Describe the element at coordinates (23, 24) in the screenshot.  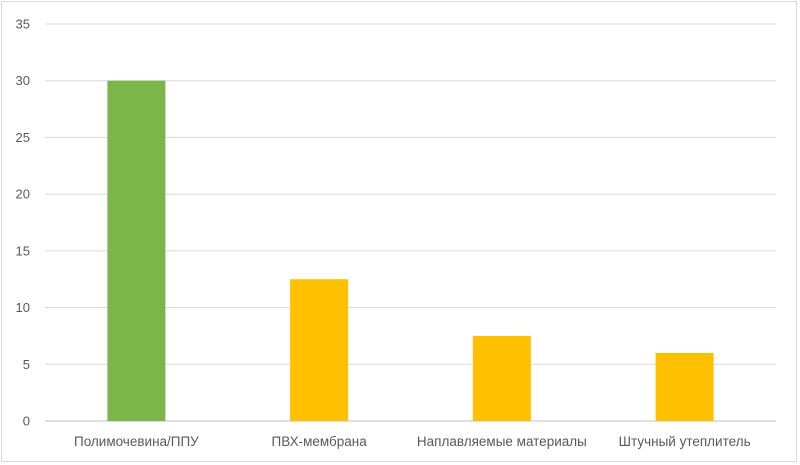
I see `y-tick-label: 35` at that location.